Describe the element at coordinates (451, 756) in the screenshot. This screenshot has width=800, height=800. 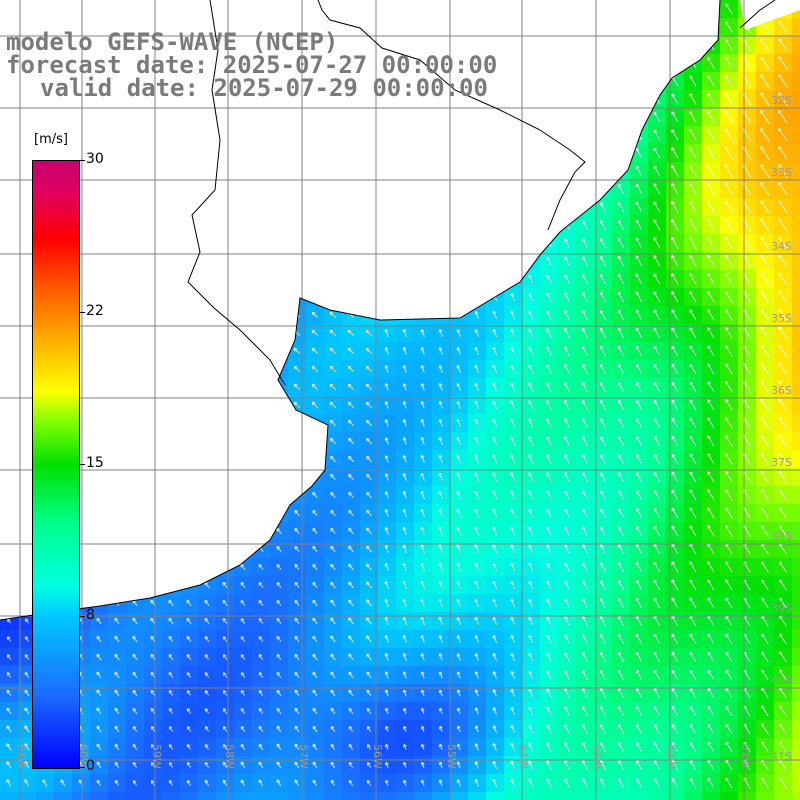
I see `lon-label: 55W` at that location.